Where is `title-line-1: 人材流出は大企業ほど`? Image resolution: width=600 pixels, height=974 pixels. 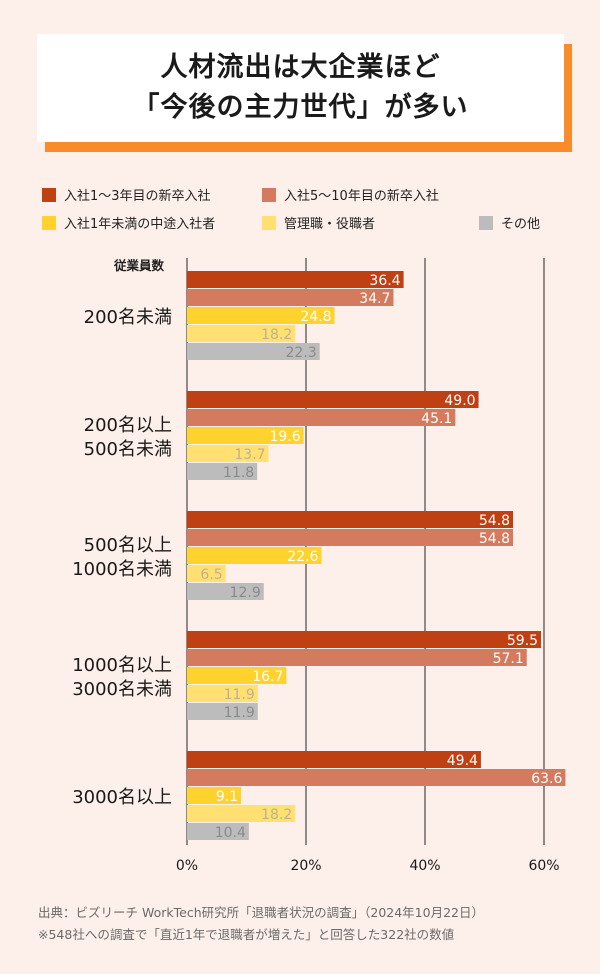 title-line-1: 人材流出は大企業ほど is located at coordinates (300, 67).